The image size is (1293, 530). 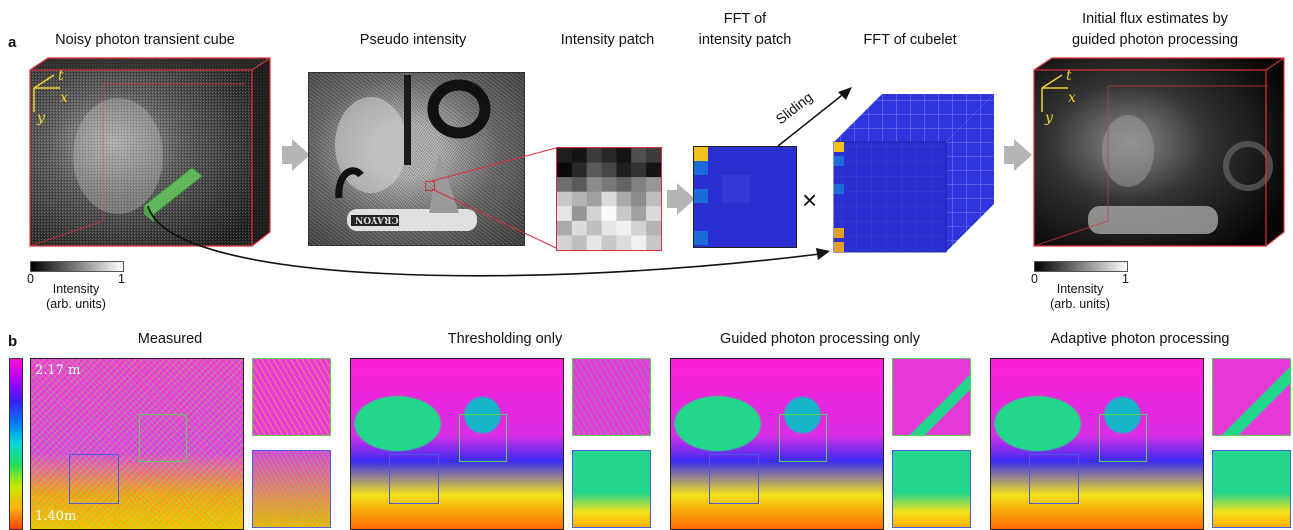 I want to click on fft-intensity-patch, so click(x=745, y=197).